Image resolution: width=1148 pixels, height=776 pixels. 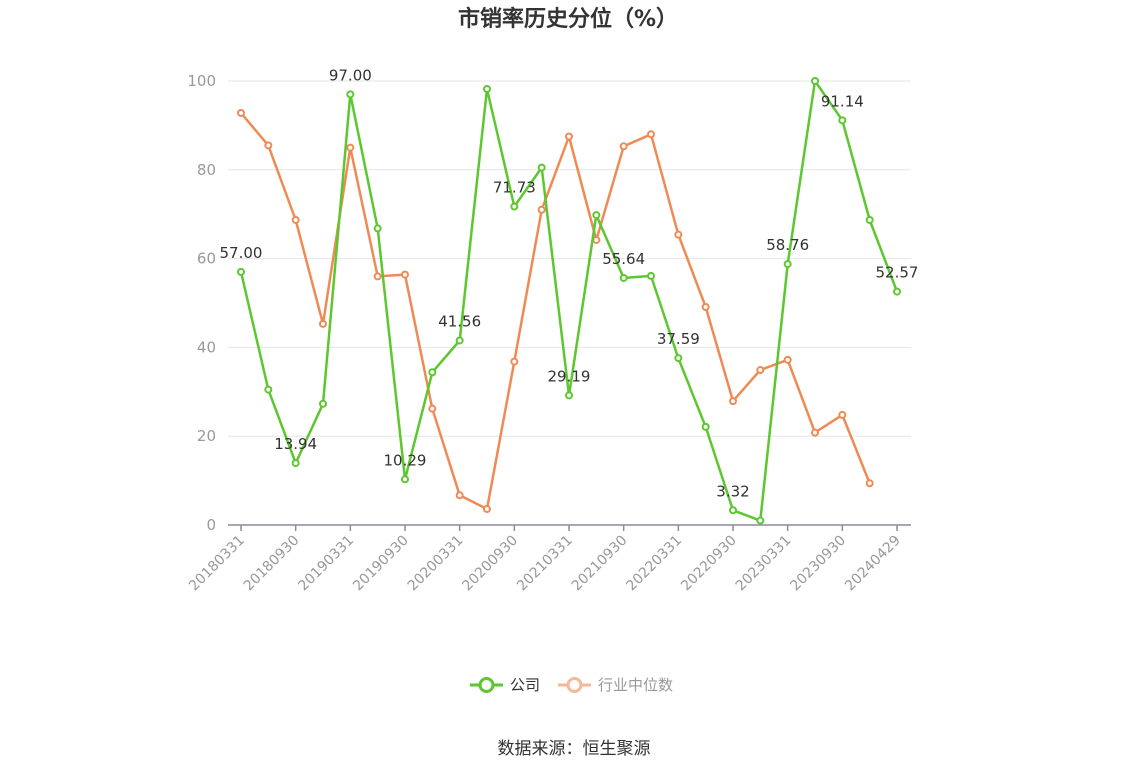 What do you see at coordinates (514, 188) in the screenshot?
I see `data-label: 71.73` at bounding box center [514, 188].